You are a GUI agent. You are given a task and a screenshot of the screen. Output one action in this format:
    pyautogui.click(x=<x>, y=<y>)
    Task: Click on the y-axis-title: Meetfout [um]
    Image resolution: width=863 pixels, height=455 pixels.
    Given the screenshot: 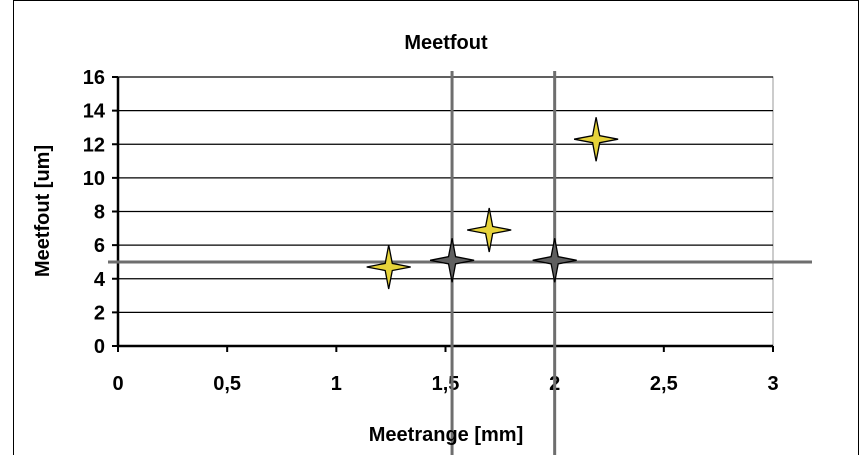 What is the action you would take?
    pyautogui.click(x=43, y=211)
    